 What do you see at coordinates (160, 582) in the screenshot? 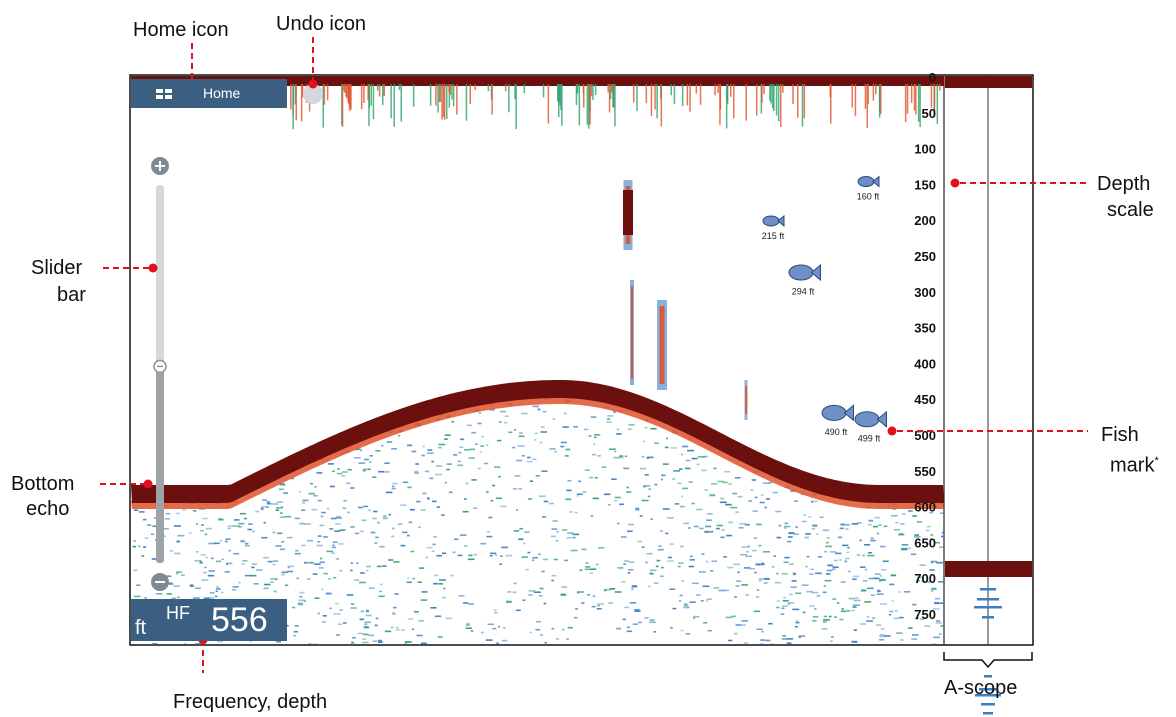
I see `zoom-minus-button` at bounding box center [160, 582].